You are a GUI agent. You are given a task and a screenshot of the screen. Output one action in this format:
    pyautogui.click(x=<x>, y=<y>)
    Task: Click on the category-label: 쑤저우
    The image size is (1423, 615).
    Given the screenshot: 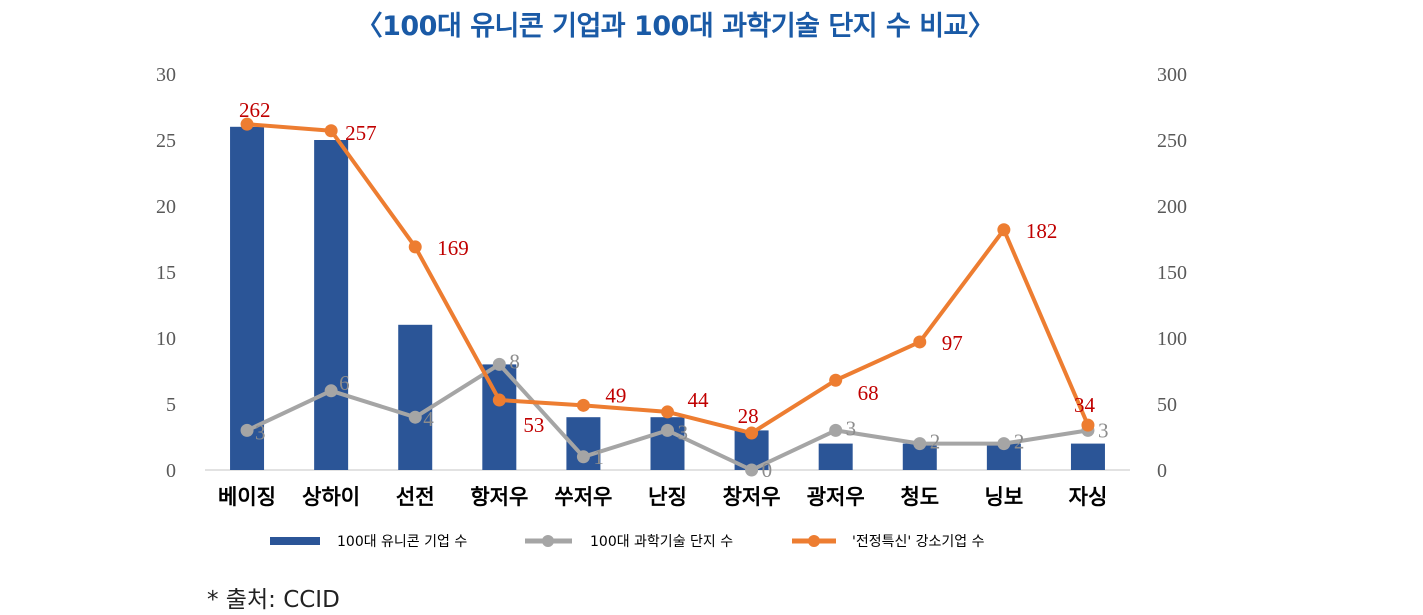 What is the action you would take?
    pyautogui.click(x=583, y=497)
    